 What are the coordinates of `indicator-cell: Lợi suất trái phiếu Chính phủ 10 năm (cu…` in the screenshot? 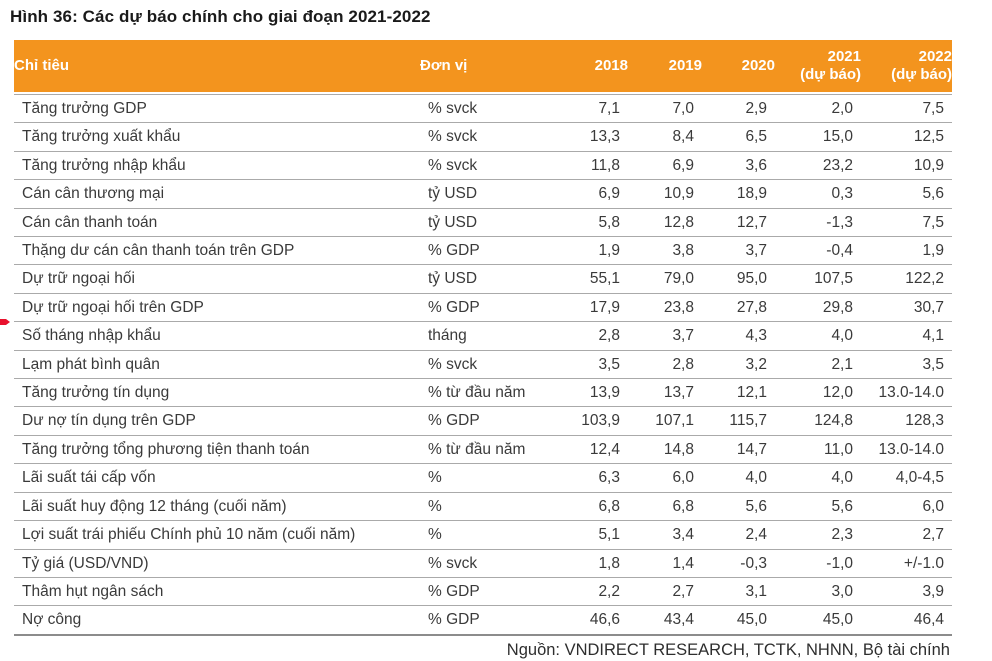 It's located at (217, 535).